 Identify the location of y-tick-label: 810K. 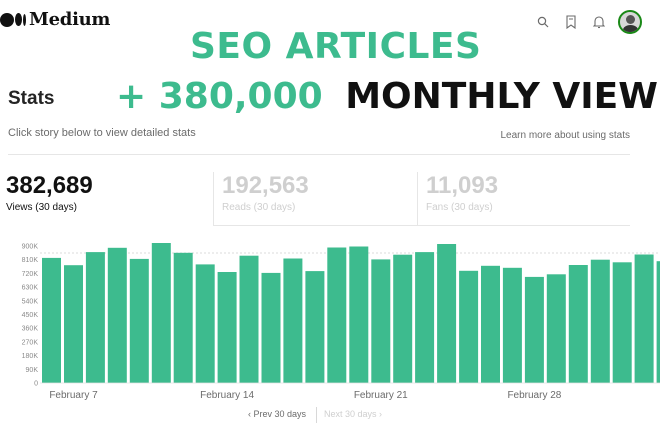
(30, 260).